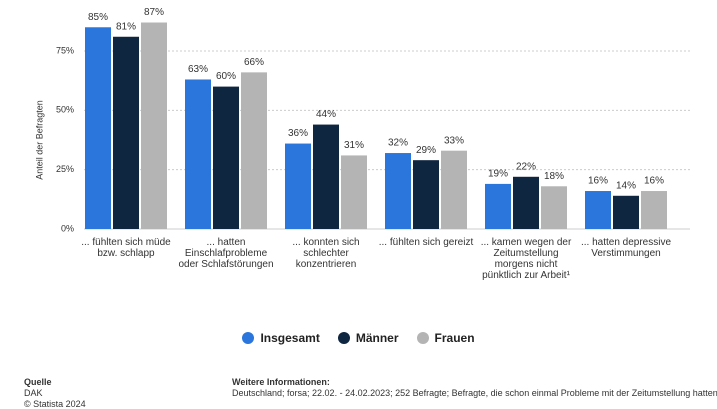 Image resolution: width=717 pixels, height=409 pixels. Describe the element at coordinates (126, 26) in the screenshot. I see `value-label: 81%` at that location.